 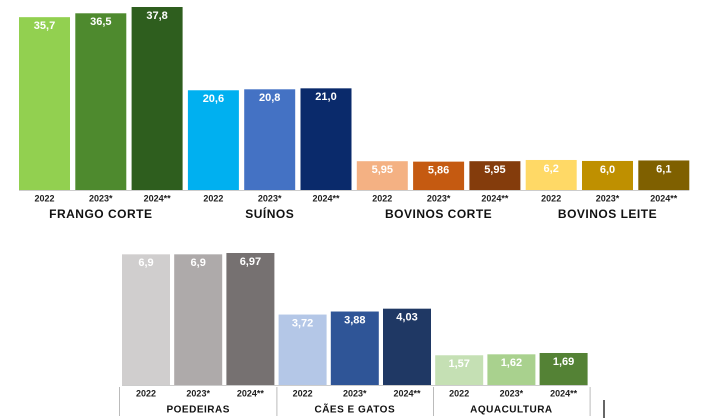 I want to click on group-label: FRANGO CORTE, so click(x=100, y=214).